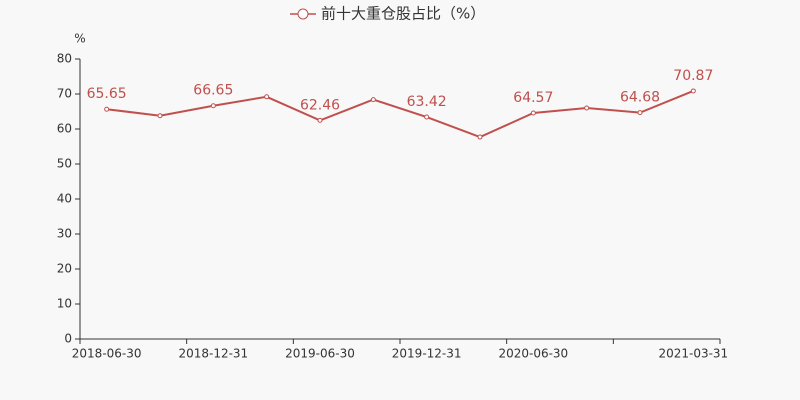  Describe the element at coordinates (533, 98) in the screenshot. I see `data-label: 64.57` at that location.